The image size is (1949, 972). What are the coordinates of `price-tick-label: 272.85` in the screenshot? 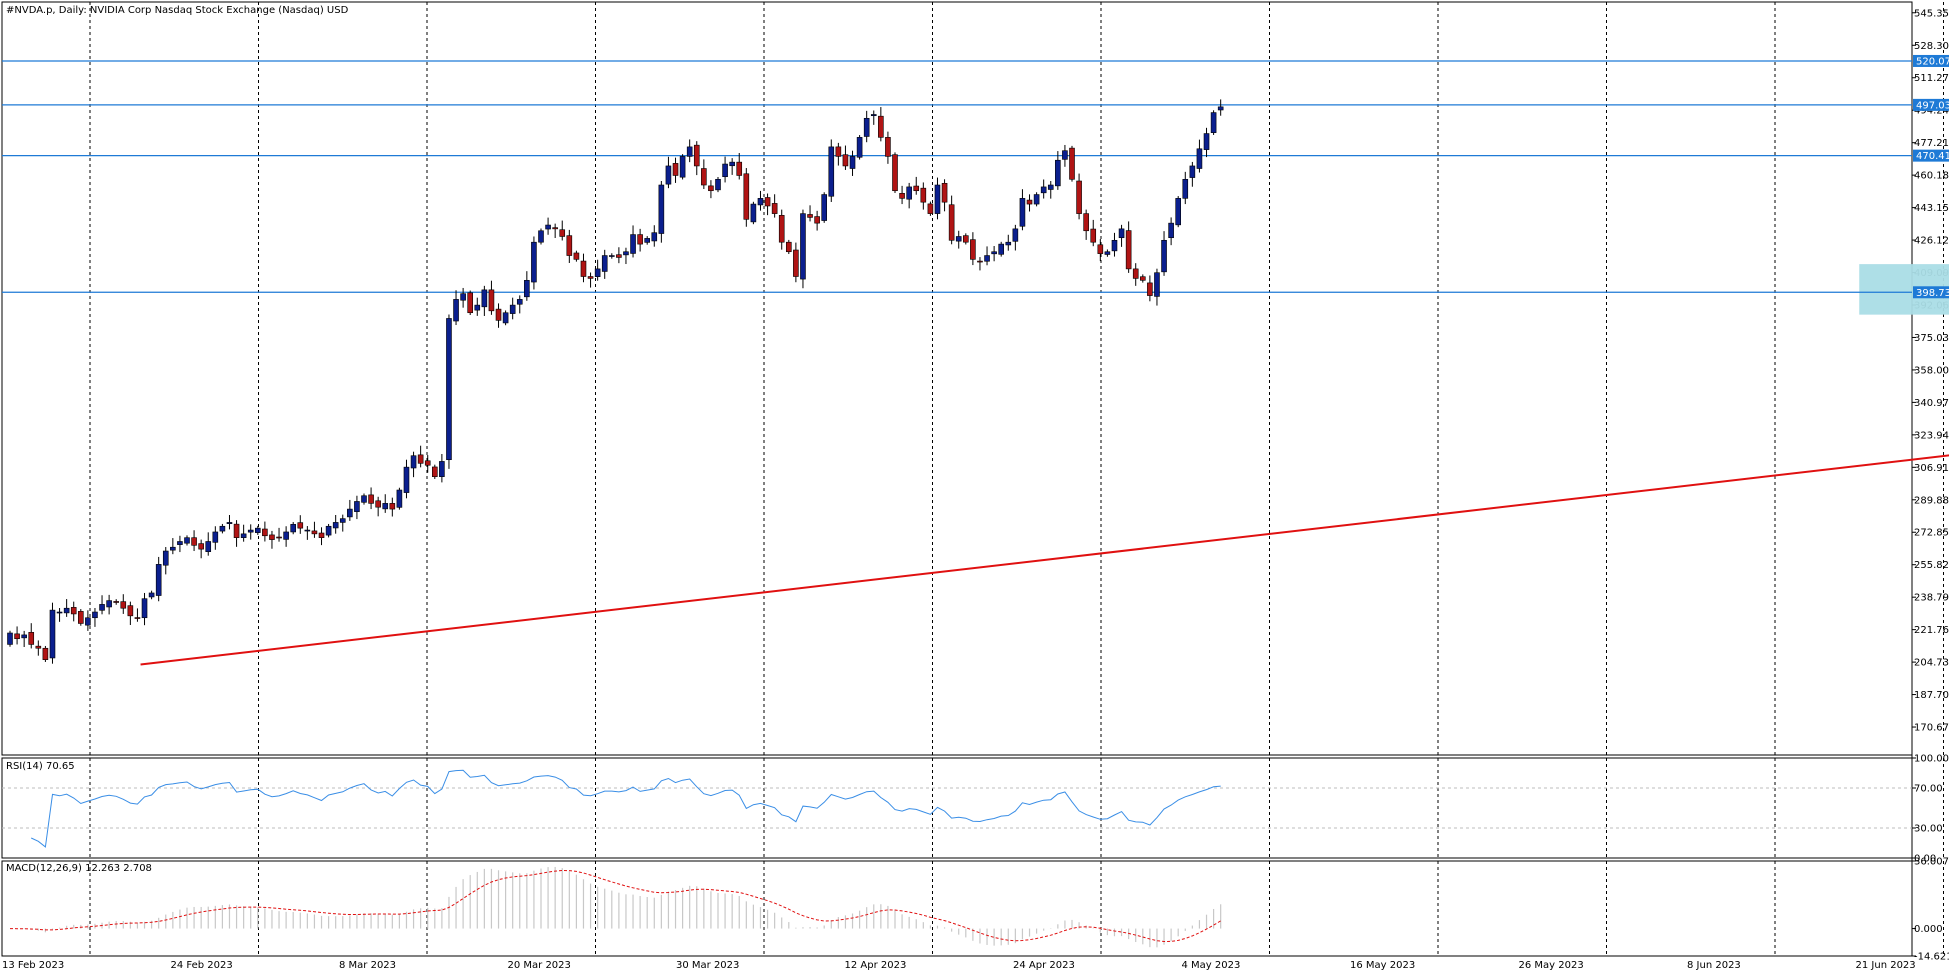 It's located at (1931, 533).